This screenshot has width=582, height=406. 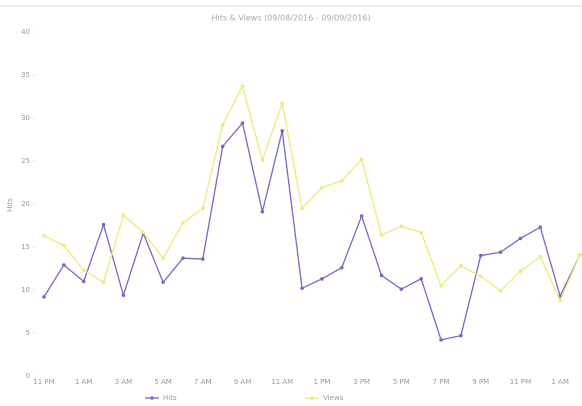 I want to click on y-axis-label: Hits, so click(x=10, y=205).